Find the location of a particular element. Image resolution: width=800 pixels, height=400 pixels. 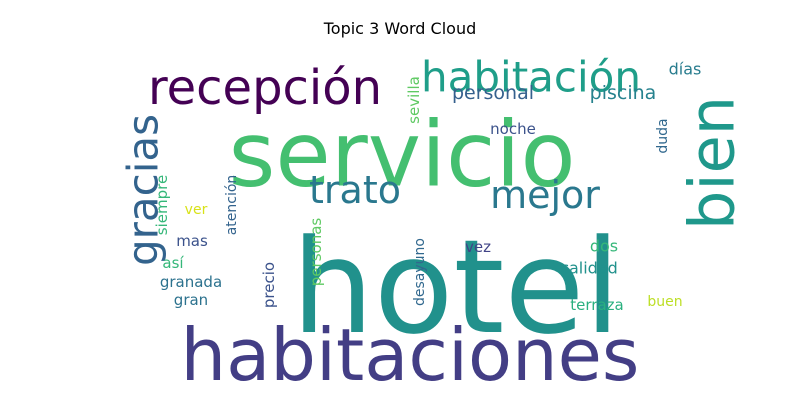

word-recepción: recepción is located at coordinates (265, 88).